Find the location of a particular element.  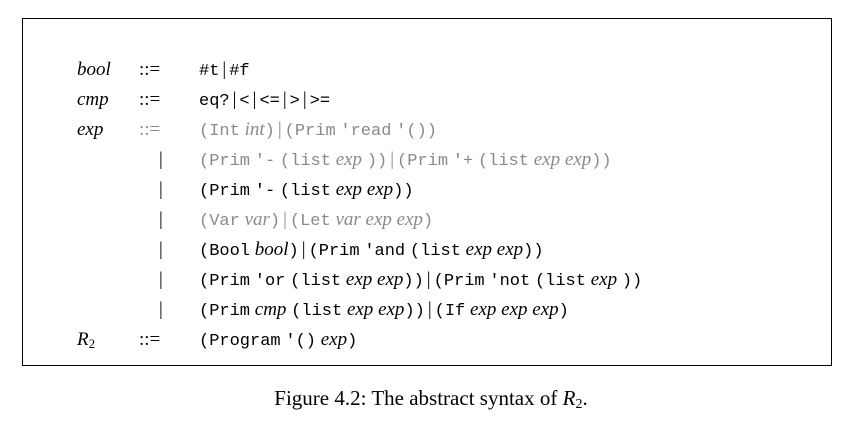

nonterminal-bool: bool is located at coordinates (94, 69).